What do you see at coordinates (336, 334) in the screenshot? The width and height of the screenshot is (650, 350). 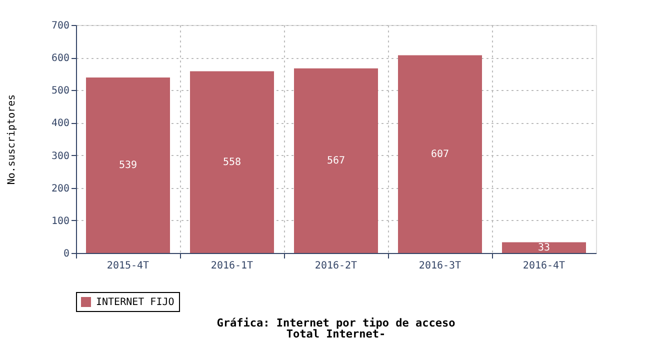 I see `text: Total Internet-` at bounding box center [336, 334].